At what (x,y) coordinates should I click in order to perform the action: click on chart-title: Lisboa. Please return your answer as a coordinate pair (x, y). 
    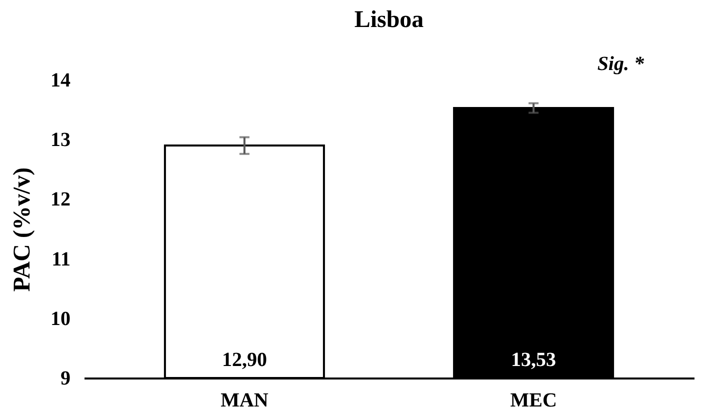
    Looking at the image, I should click on (389, 20).